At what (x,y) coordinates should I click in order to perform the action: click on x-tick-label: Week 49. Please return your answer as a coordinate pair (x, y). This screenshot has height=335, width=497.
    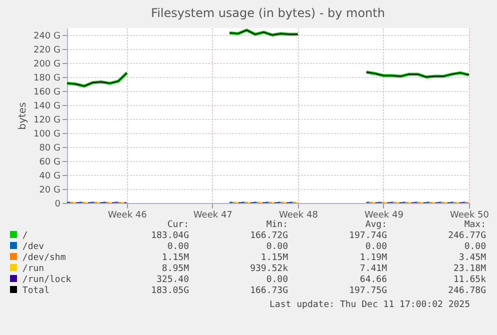
    Looking at the image, I should click on (384, 215).